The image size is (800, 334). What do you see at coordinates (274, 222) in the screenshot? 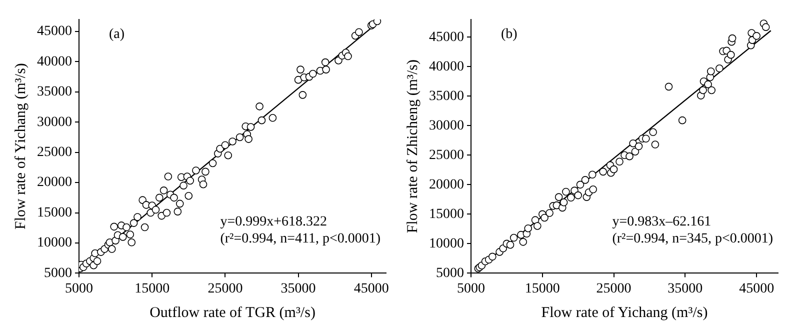
I see `annotation: y=0.999x+618.322` at bounding box center [274, 222].